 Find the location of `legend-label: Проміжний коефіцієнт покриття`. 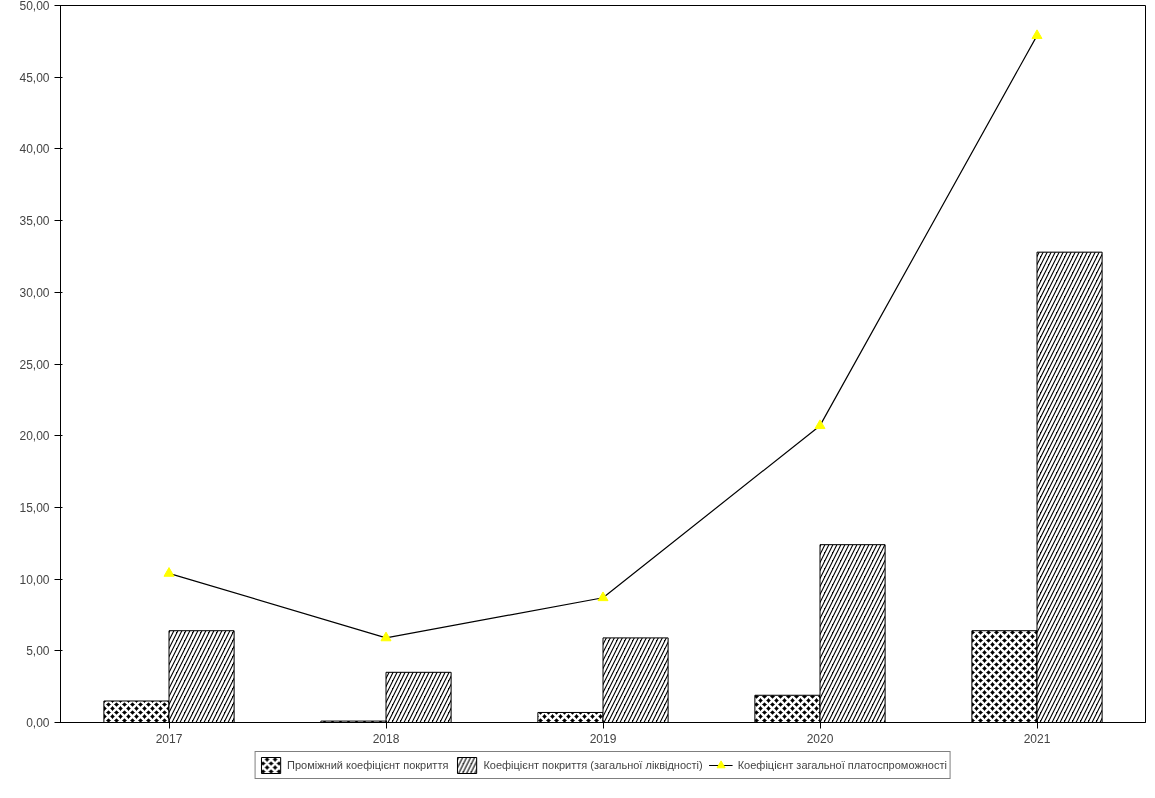

legend-label: Проміжний коефіцієнт покриття is located at coordinates (368, 765).